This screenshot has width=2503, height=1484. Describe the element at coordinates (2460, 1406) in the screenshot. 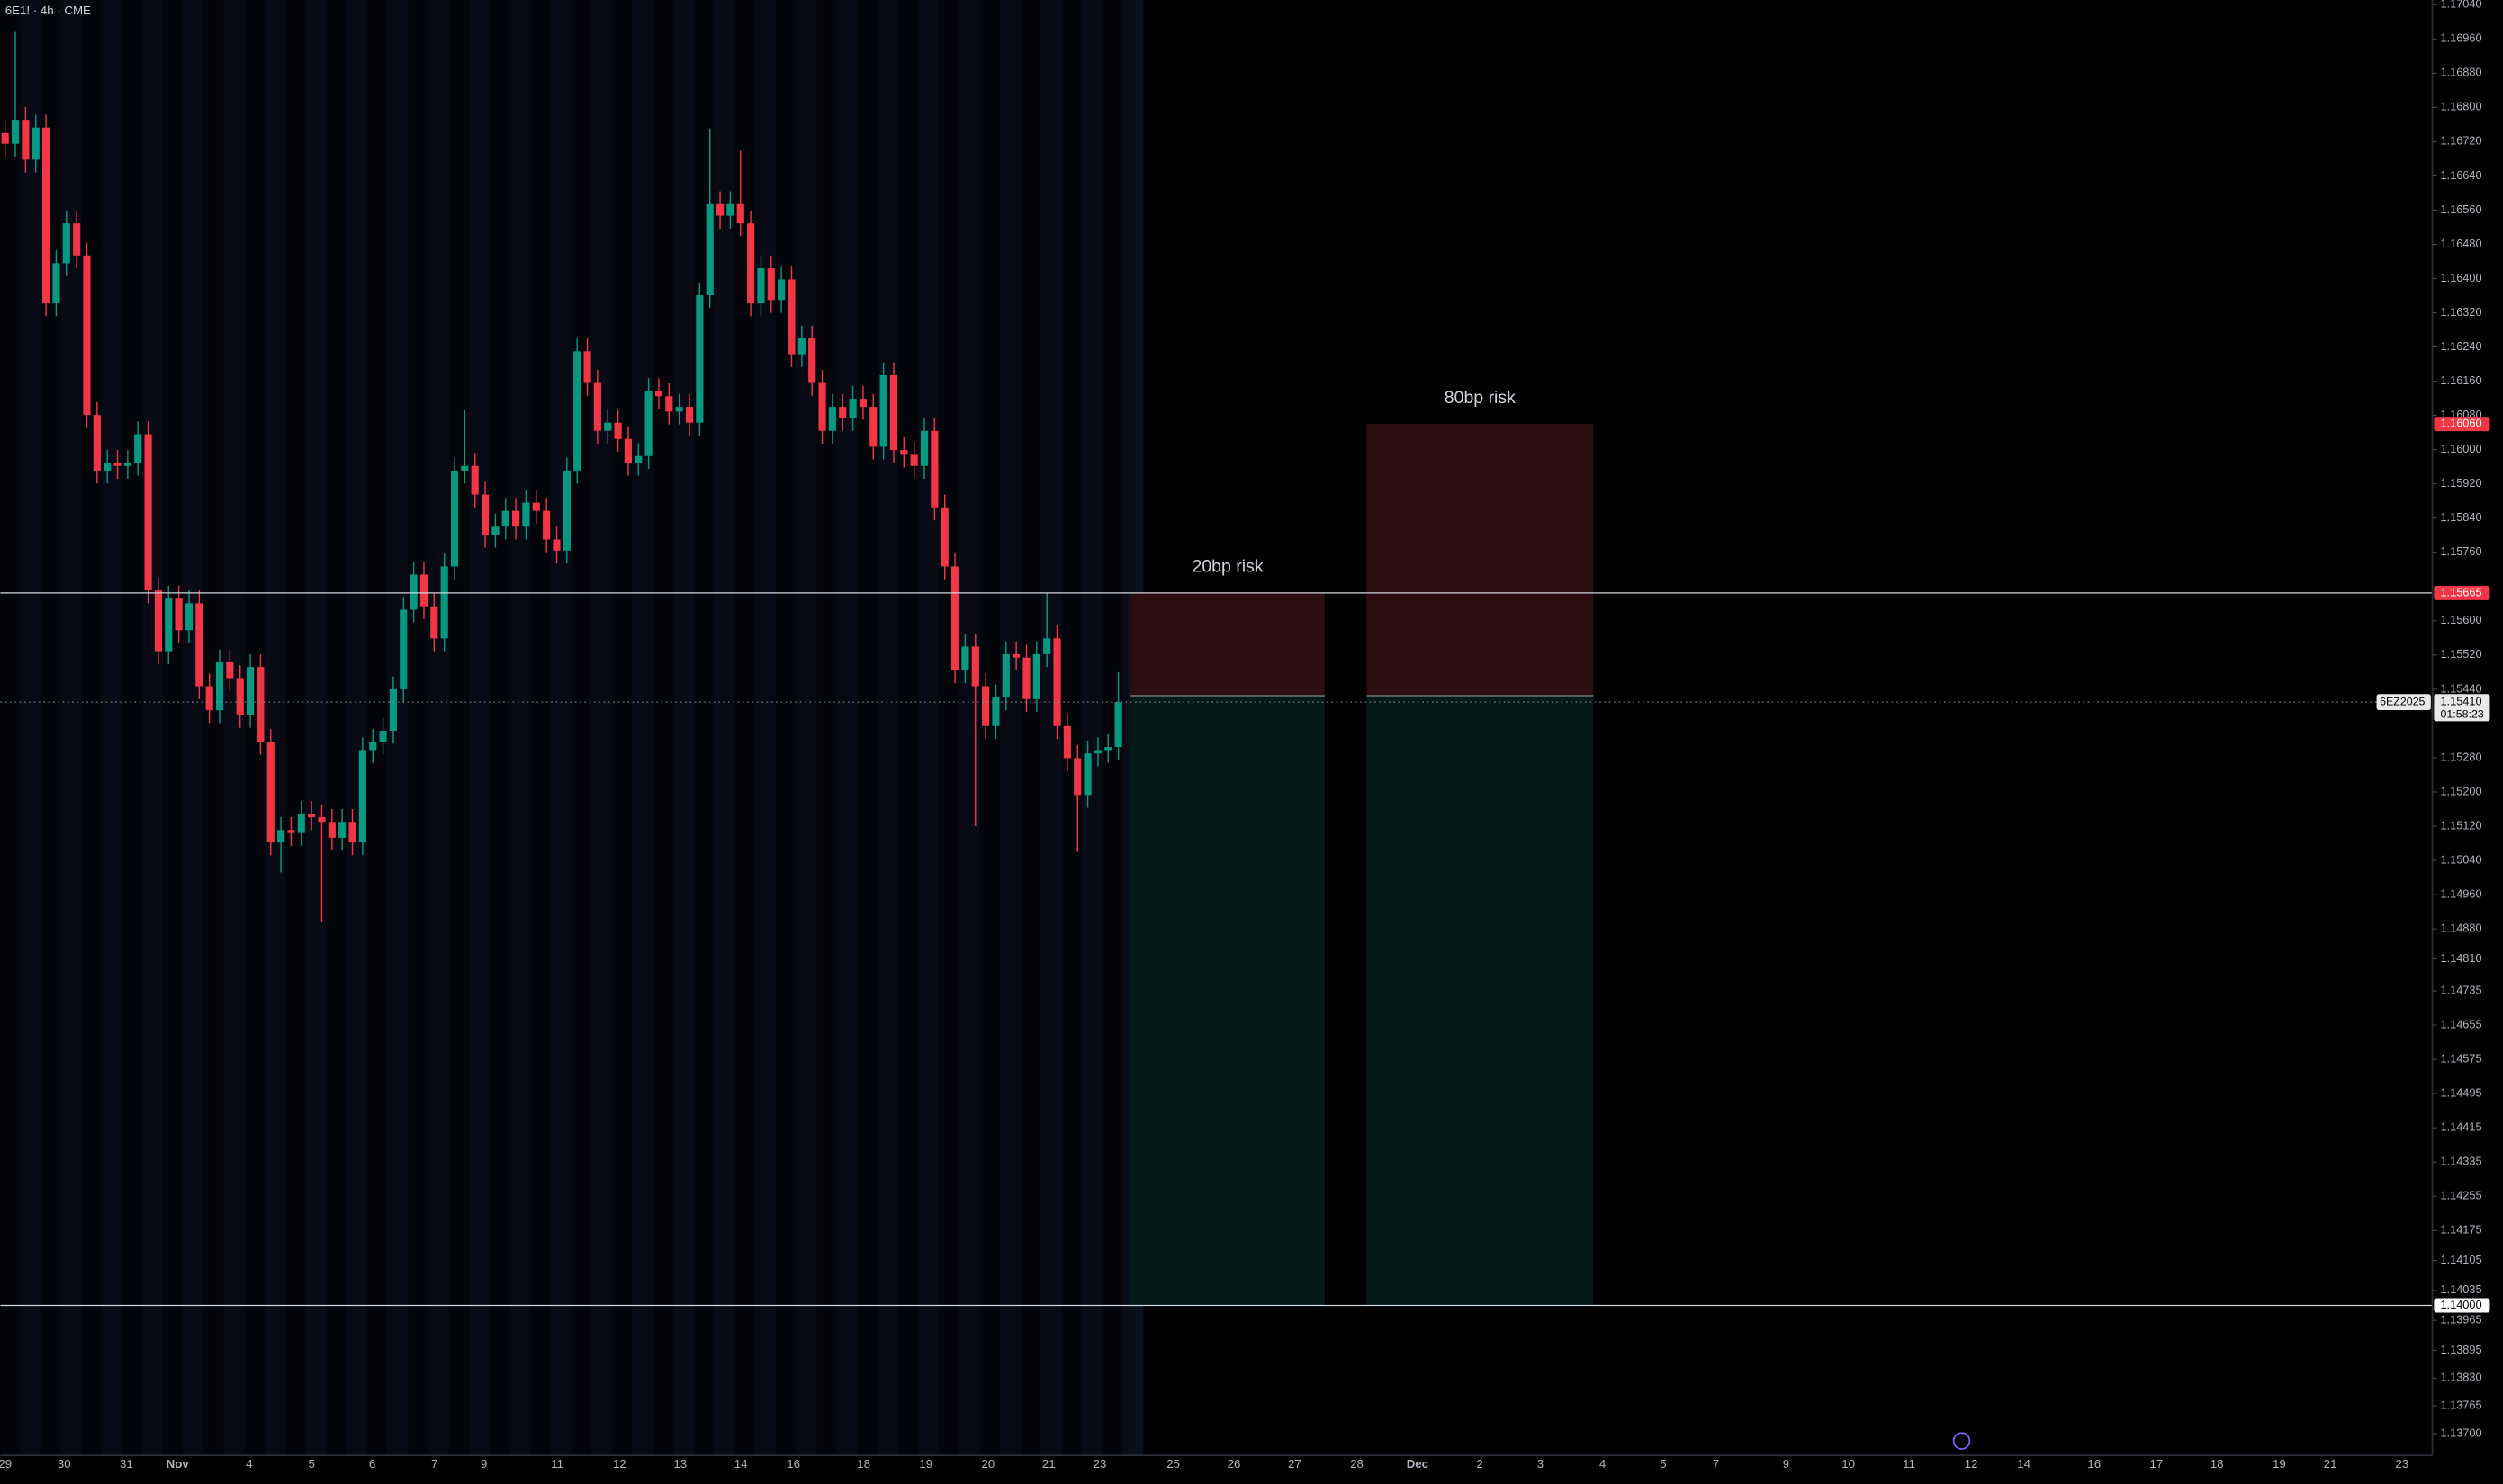

I see `y-tick-label: 1.13765` at that location.